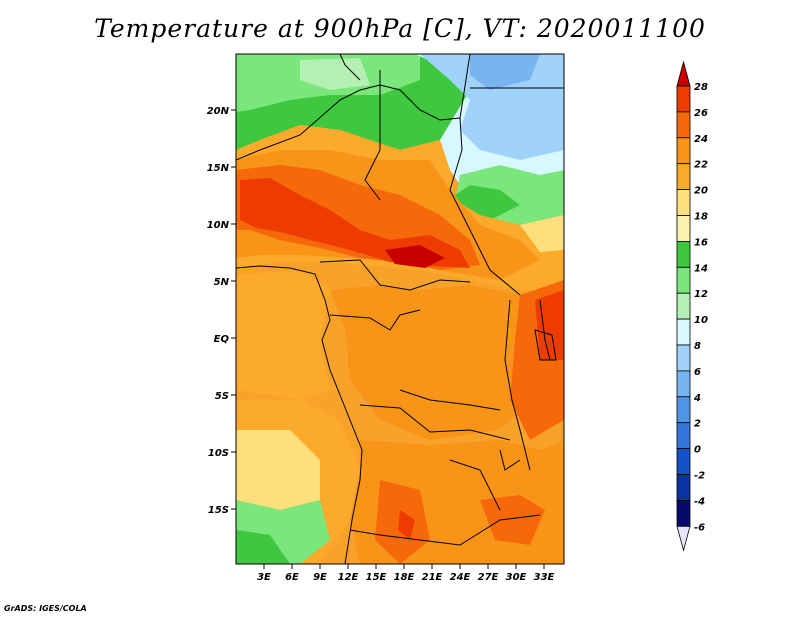  I want to click on colorbar-label: 10, so click(701, 320).